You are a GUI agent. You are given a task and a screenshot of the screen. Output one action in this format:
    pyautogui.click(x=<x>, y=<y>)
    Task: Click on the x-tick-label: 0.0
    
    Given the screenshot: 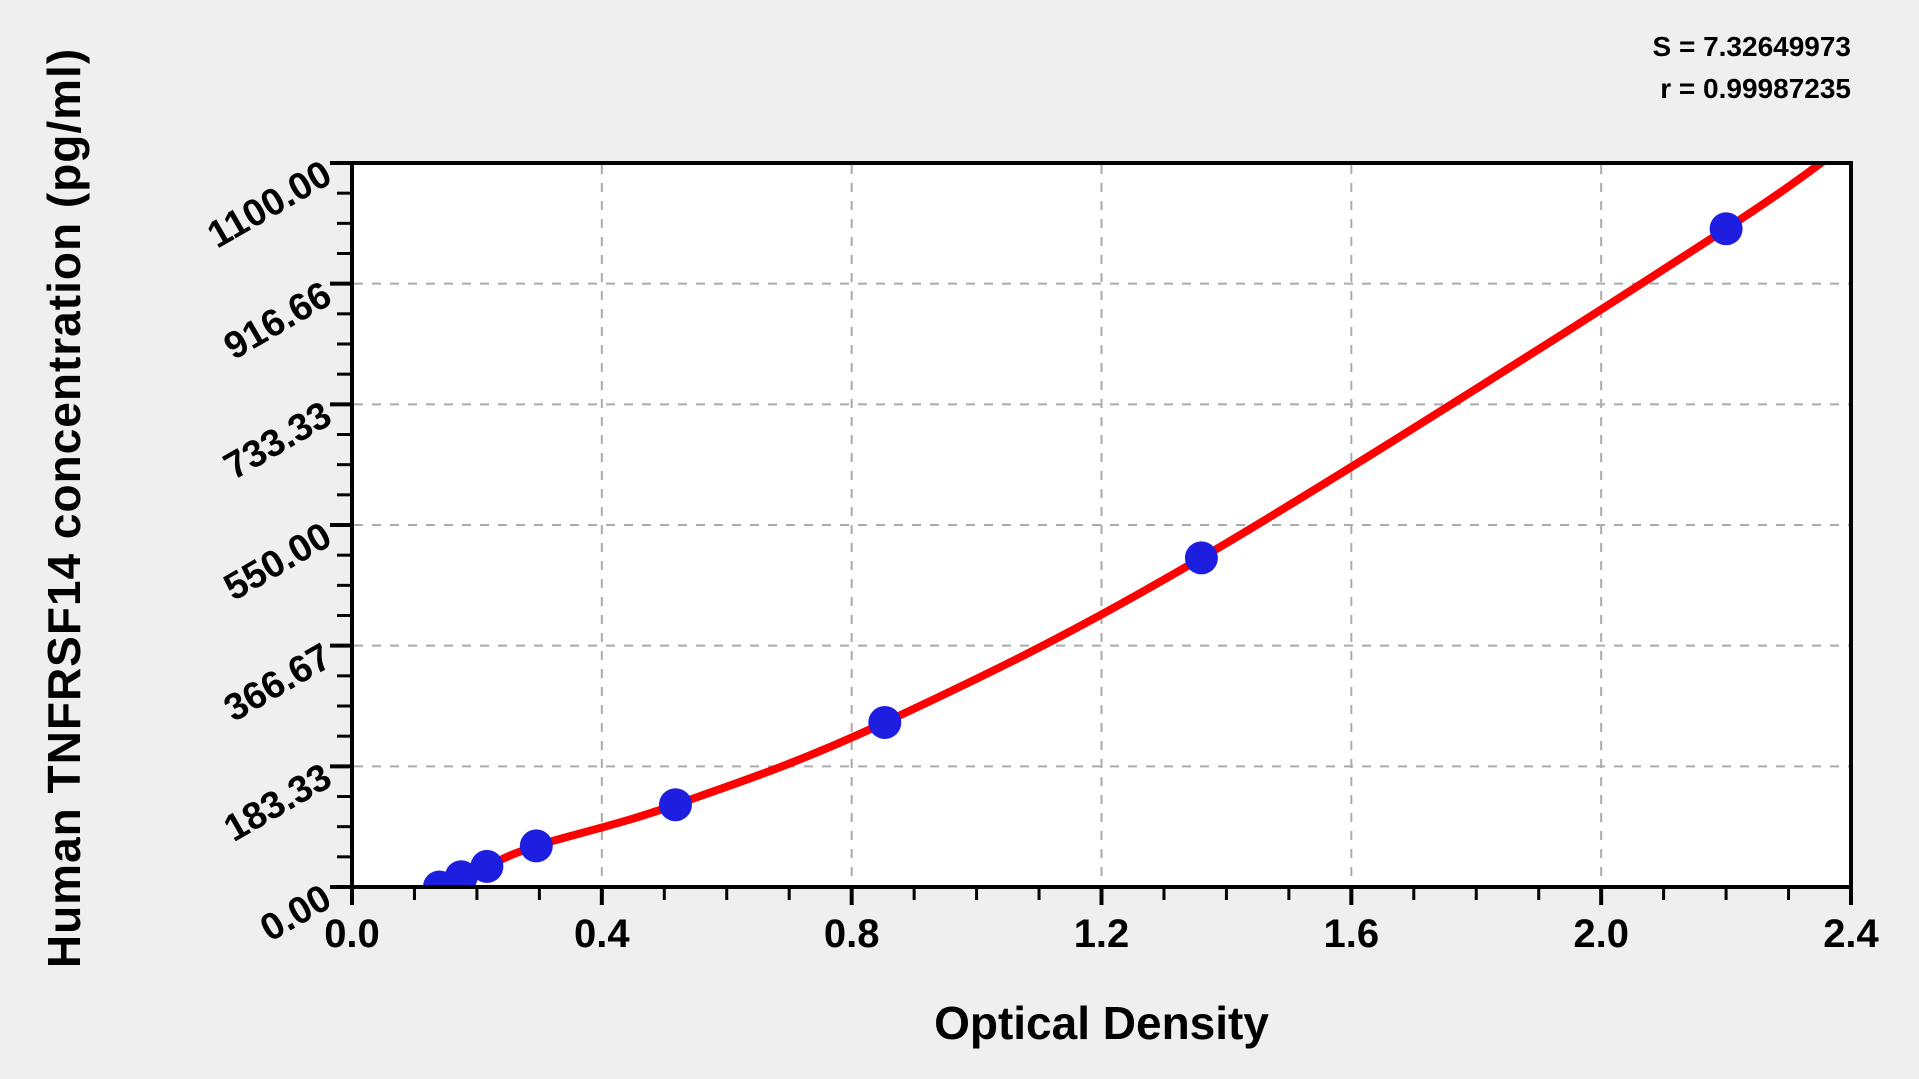 What is the action you would take?
    pyautogui.click(x=352, y=934)
    